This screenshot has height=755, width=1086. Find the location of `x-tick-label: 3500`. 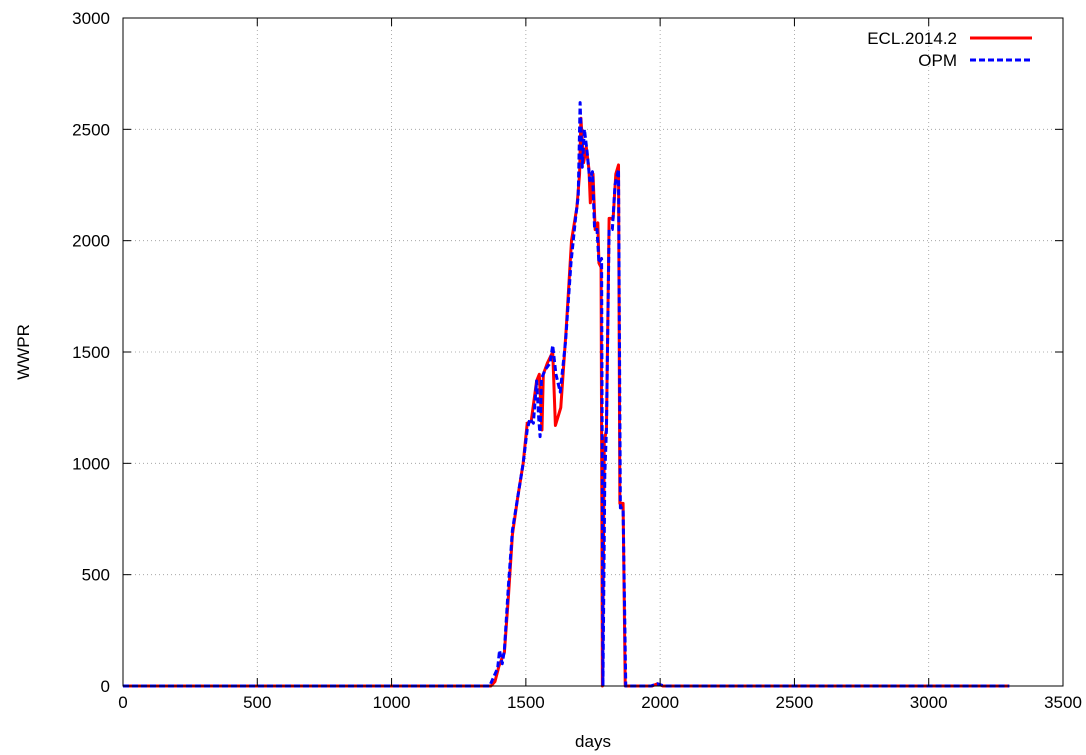

x-tick-label: 3500 is located at coordinates (1063, 702).